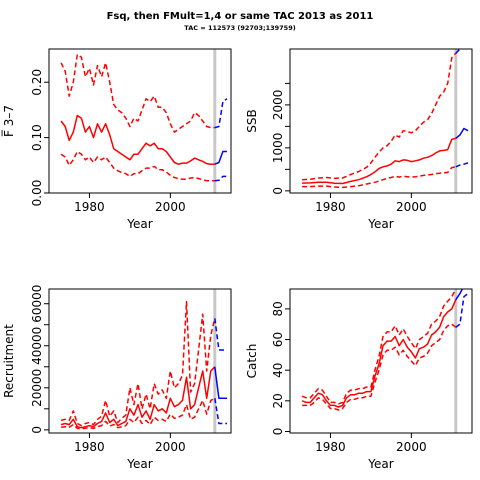 The image size is (480, 480). I want to click on y-tick-label: 0.10, so click(37, 137).